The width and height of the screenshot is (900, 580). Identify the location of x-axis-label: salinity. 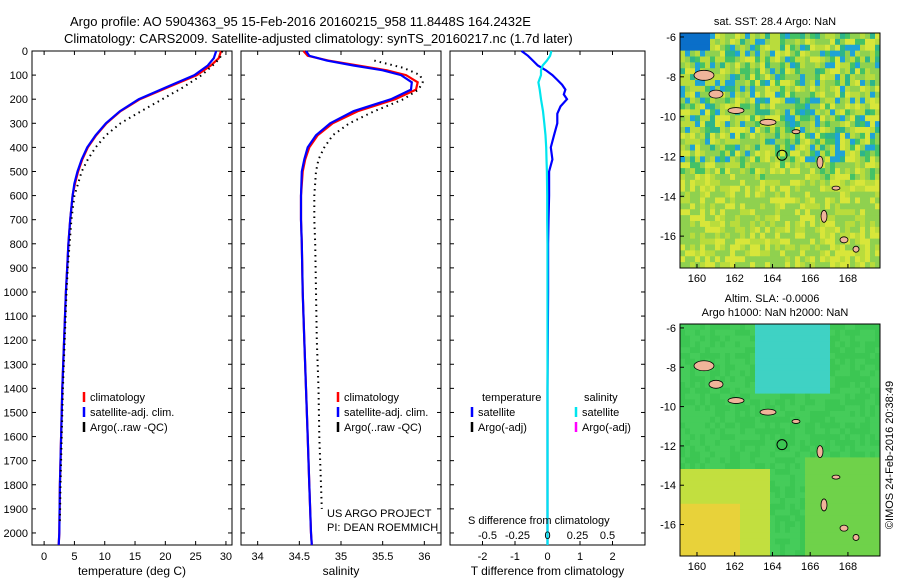
(341, 571).